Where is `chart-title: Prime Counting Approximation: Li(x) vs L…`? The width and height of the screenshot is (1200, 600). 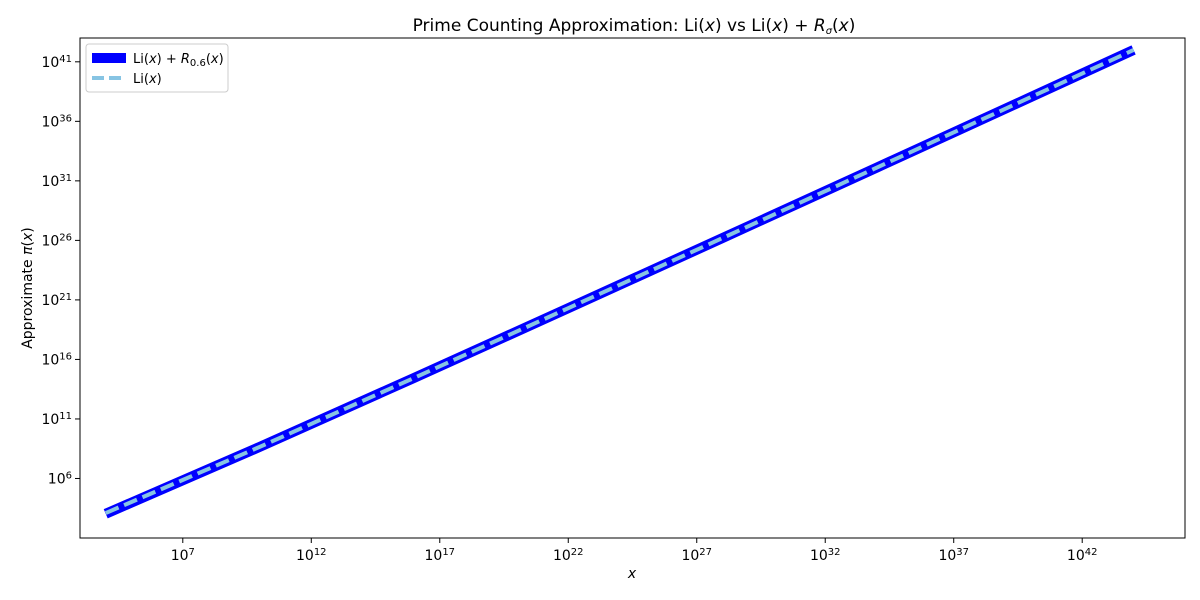
chart-title: Prime Counting Approximation: Li(x) vs L… is located at coordinates (634, 26).